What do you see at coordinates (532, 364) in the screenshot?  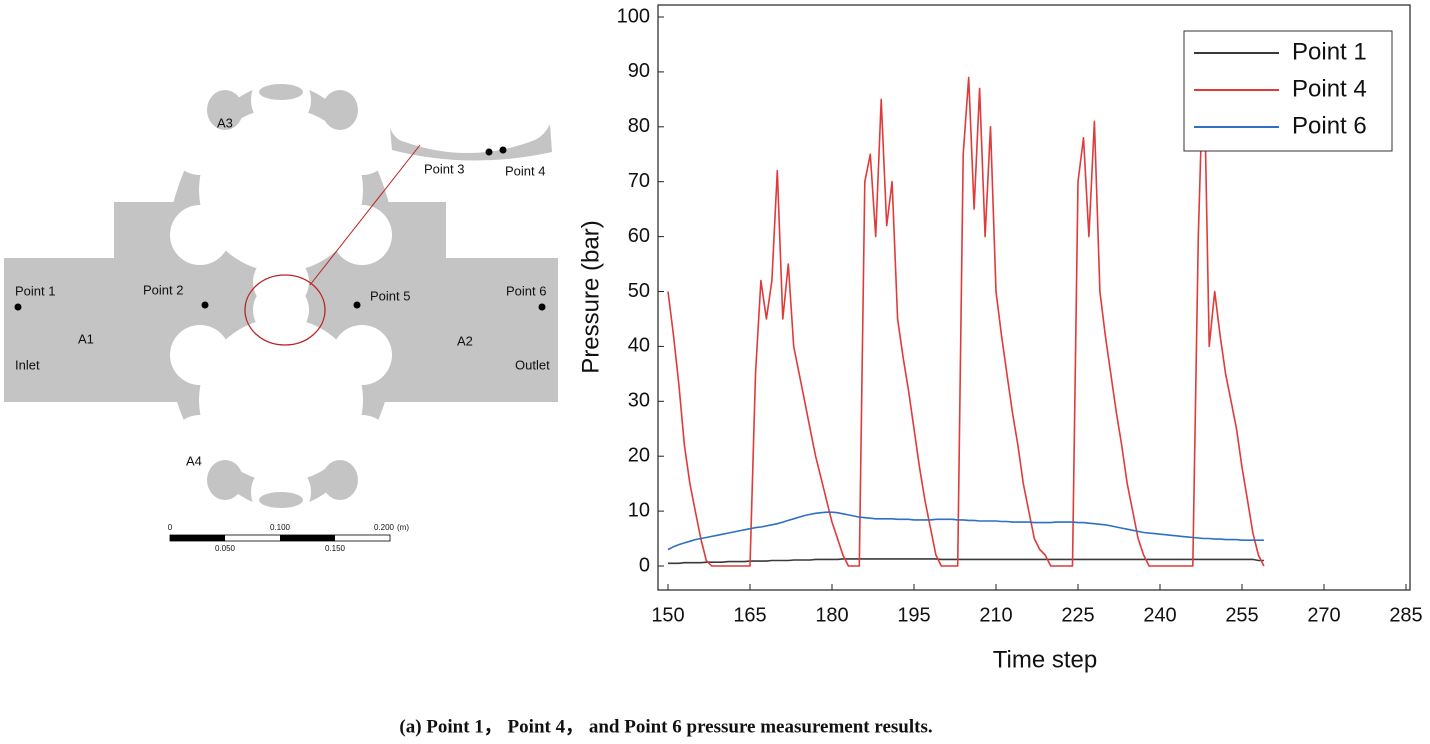 I see `outlet-label: Outlet` at bounding box center [532, 364].